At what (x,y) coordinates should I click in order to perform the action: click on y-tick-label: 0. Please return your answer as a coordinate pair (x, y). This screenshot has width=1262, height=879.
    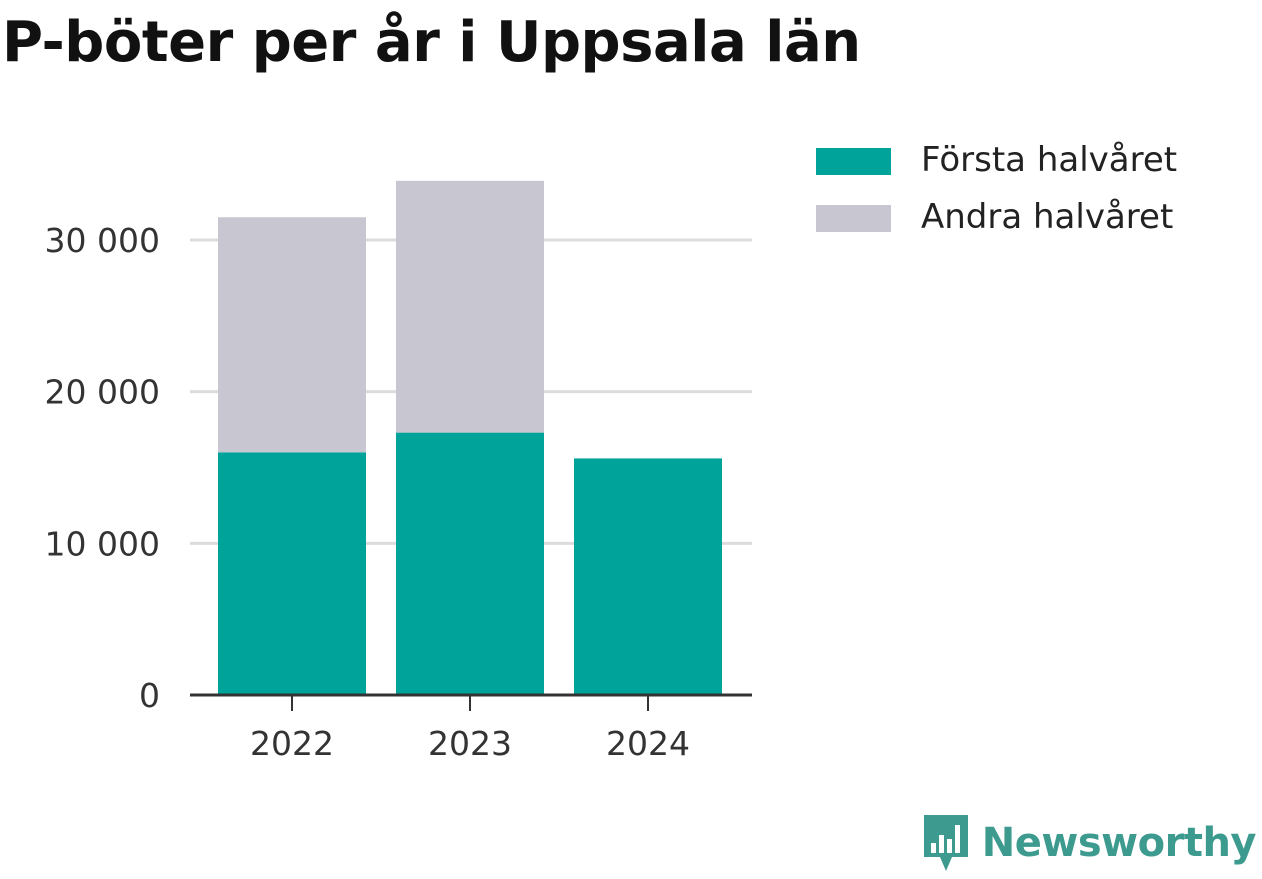
    Looking at the image, I should click on (149, 695).